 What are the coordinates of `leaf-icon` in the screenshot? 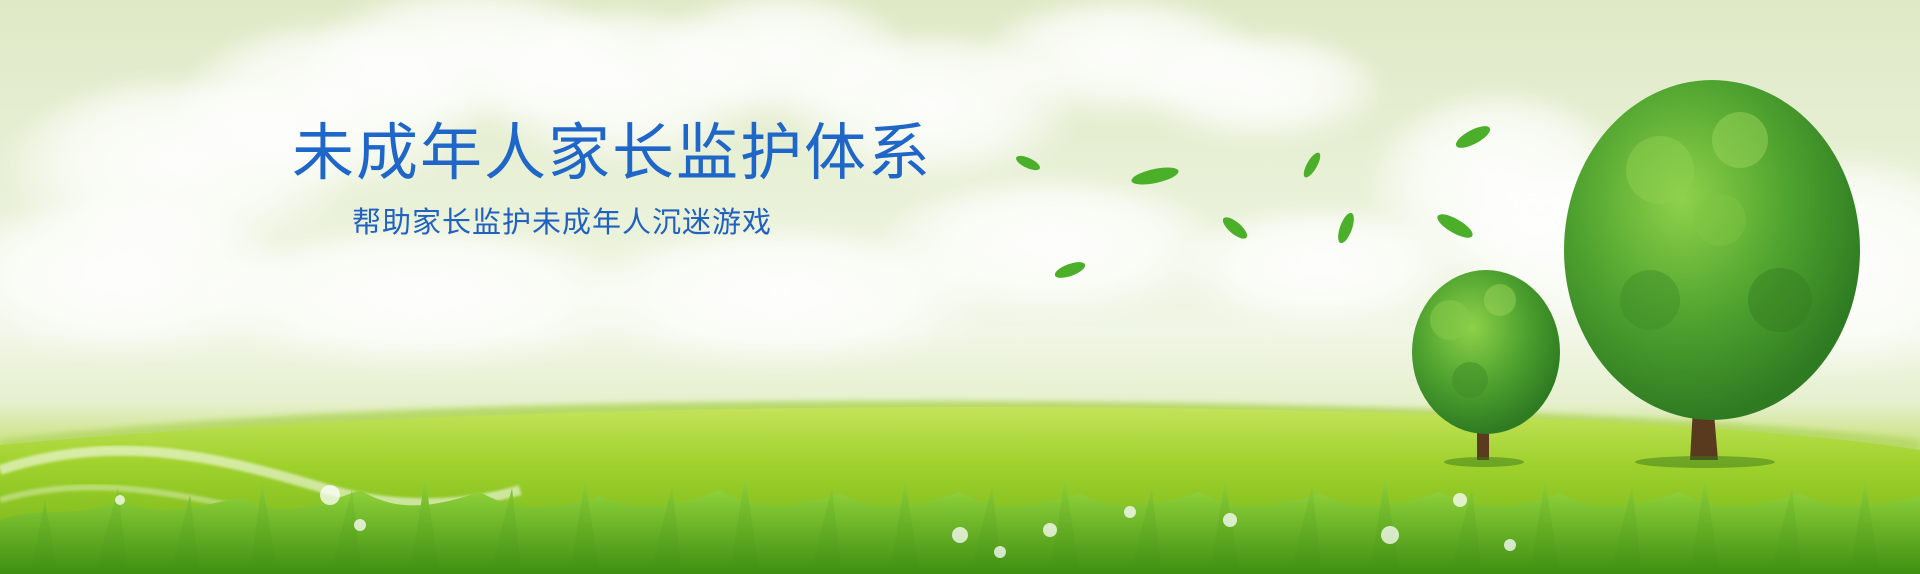 It's located at (1253, 202).